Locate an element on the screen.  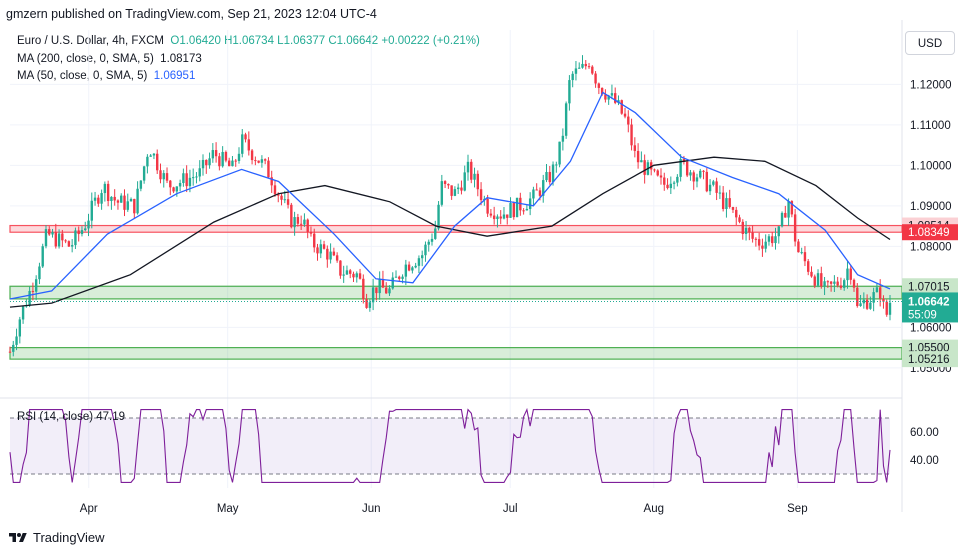
ma200-value: 1.08173 is located at coordinates (181, 59).